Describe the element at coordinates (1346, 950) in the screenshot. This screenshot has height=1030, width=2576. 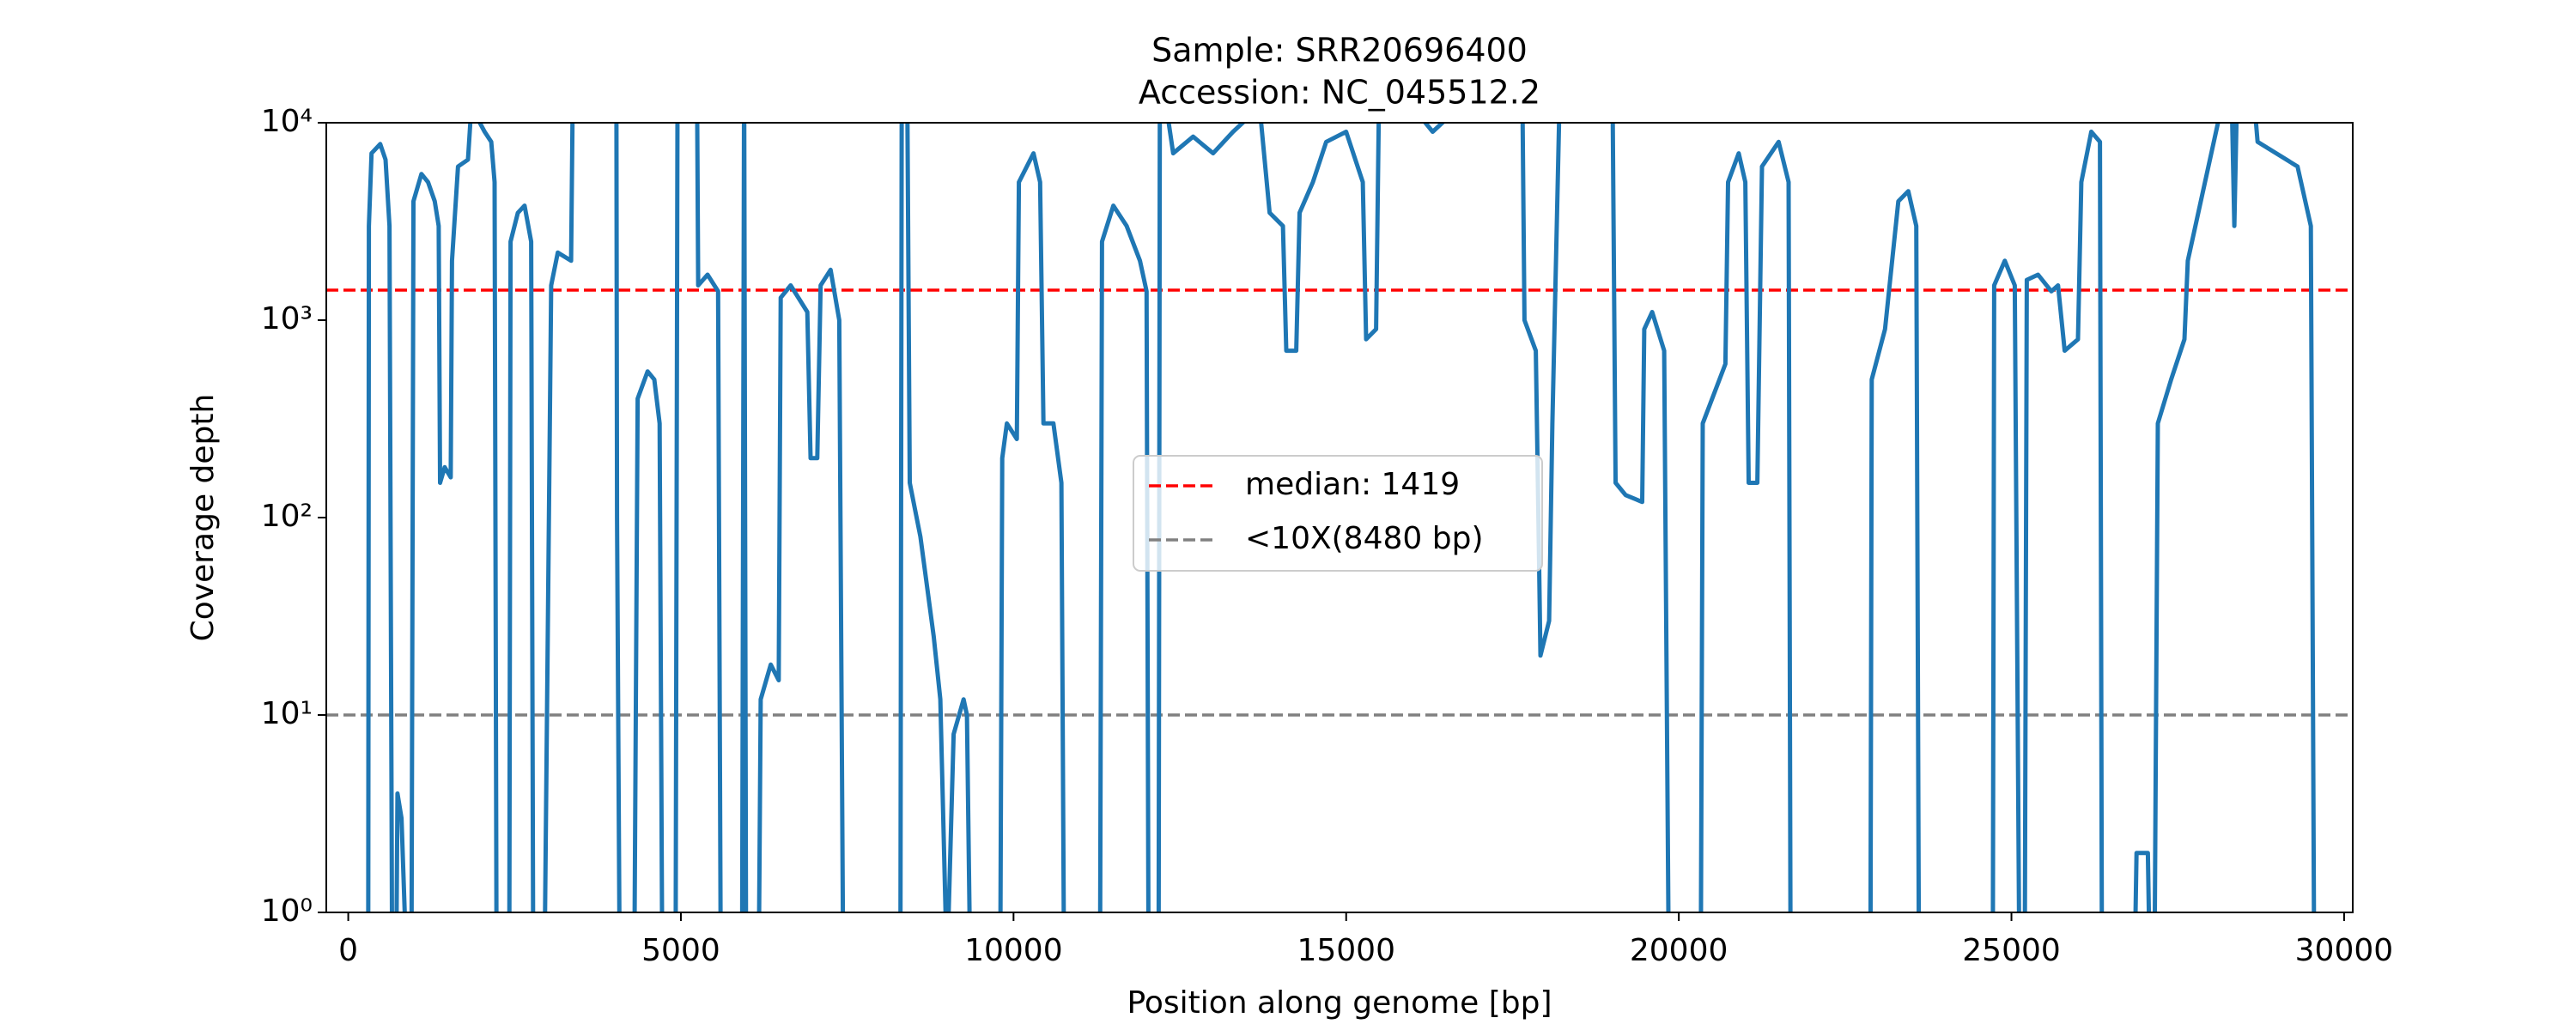
I see `x-tick-label: 15000` at that location.